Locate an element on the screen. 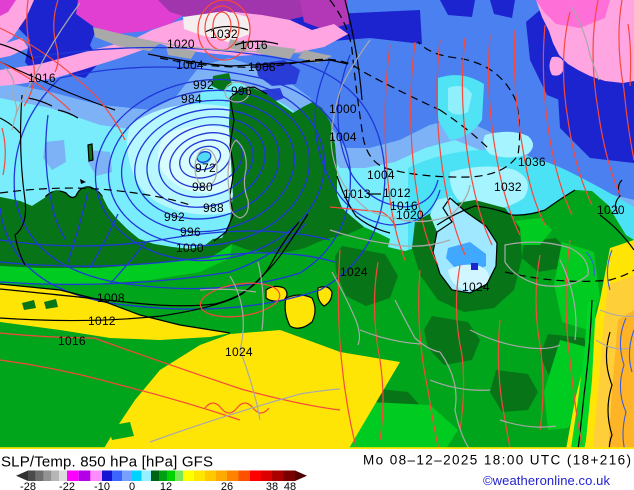 The height and width of the screenshot is (490, 634). svg-text: ©weatheronline.co.uk is located at coordinates (547, 480).